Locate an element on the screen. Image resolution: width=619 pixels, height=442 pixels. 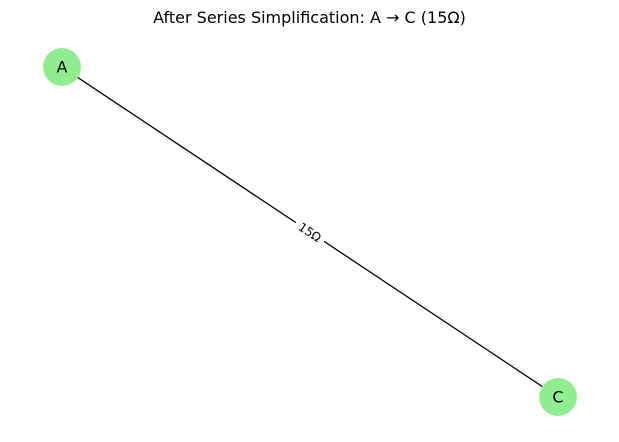
edge-label-background is located at coordinates (310, 232).